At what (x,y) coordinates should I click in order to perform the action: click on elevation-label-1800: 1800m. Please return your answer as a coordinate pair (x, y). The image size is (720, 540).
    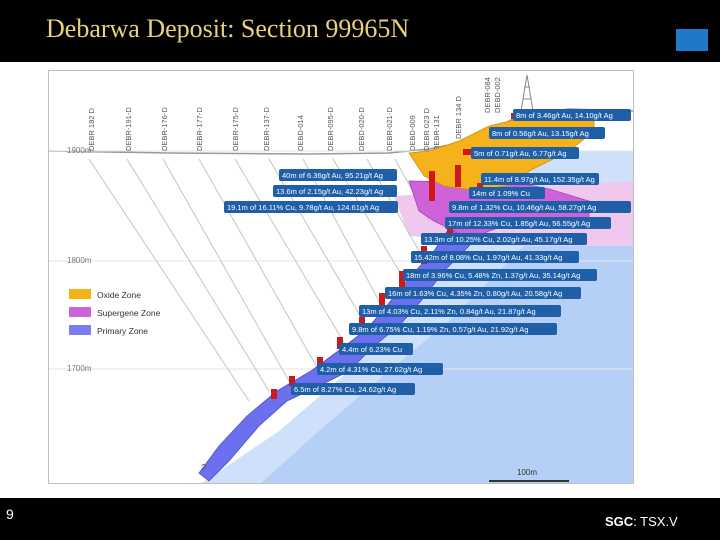
    Looking at the image, I should click on (79, 260).